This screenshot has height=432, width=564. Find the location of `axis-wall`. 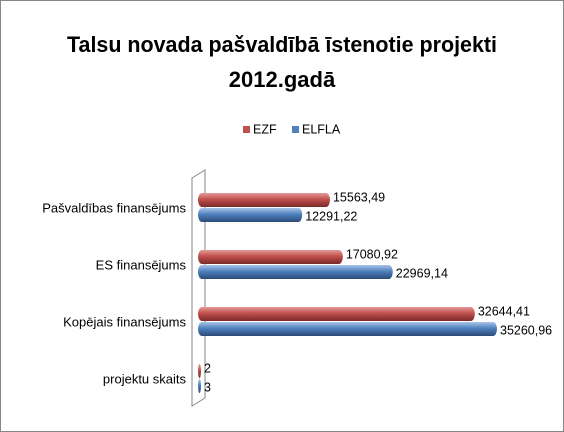

axis-wall is located at coordinates (198, 288).